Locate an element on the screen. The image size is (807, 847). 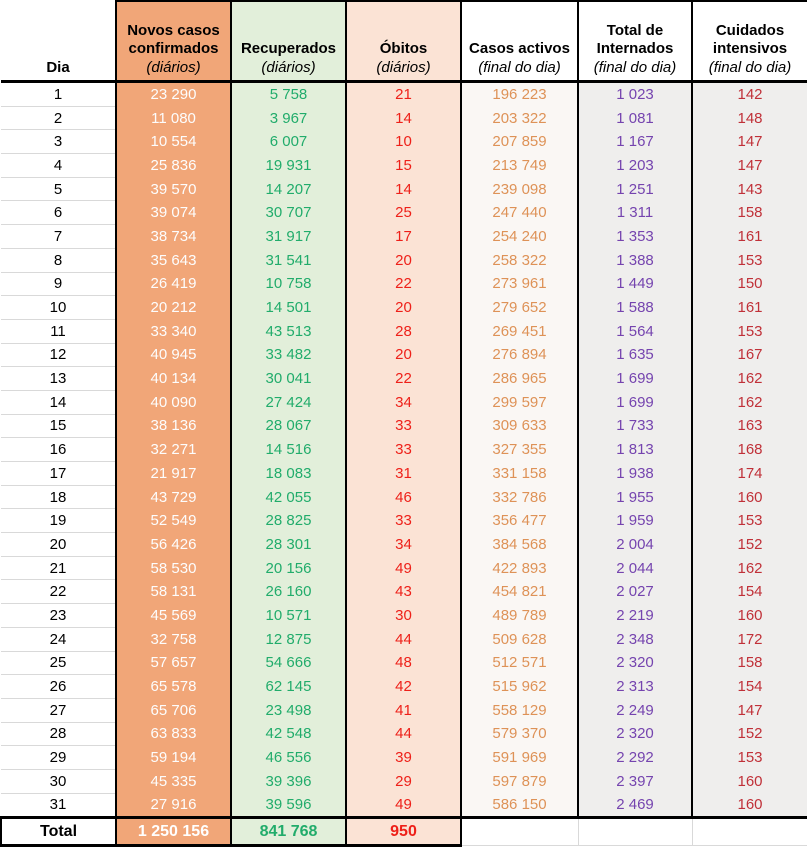
activos-cell: 239 098 is located at coordinates (520, 189).